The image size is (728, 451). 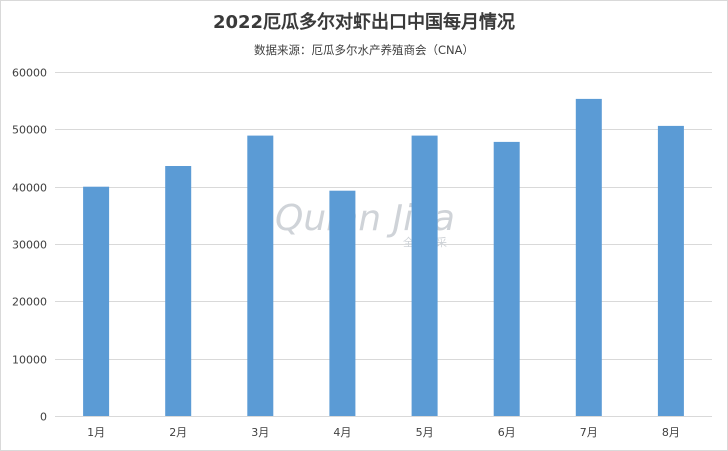 I want to click on chart-subtitle: 数据来源：厄瓜多尔水产养殖商会（CNA）, so click(x=364, y=50).